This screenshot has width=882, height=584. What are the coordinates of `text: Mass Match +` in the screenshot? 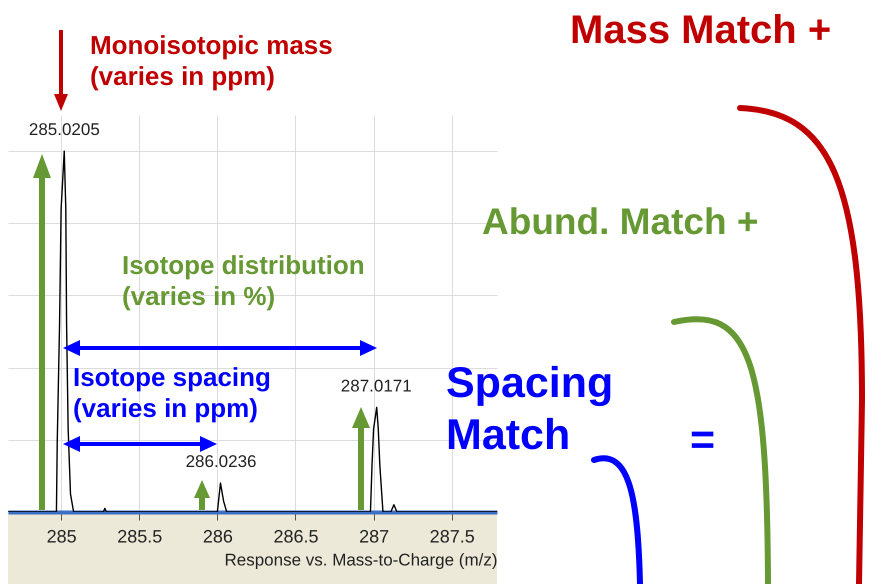 It's located at (701, 30).